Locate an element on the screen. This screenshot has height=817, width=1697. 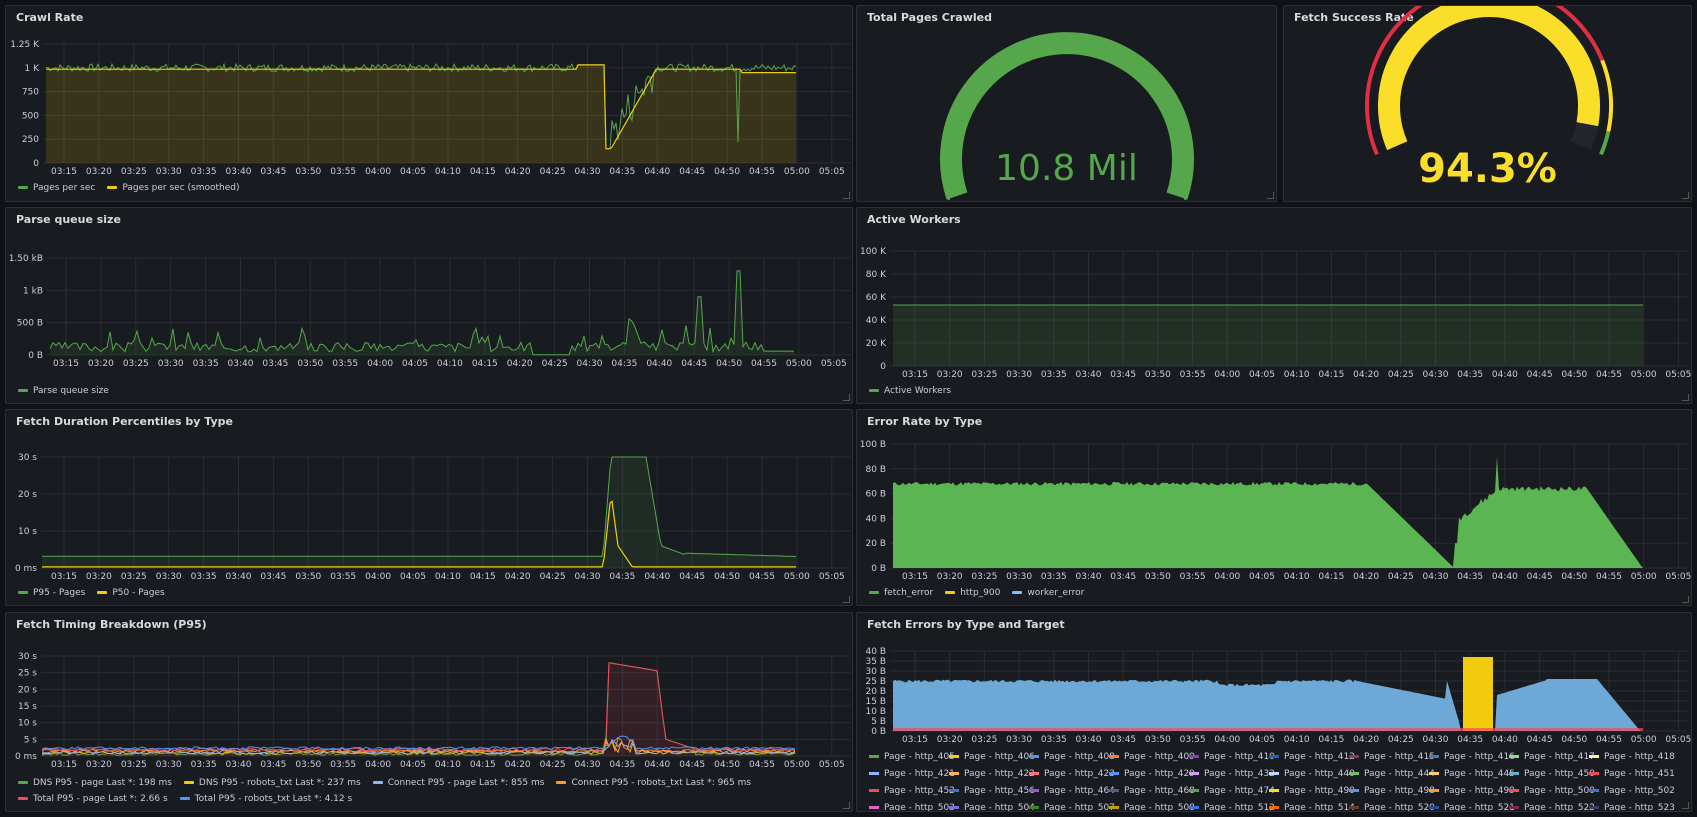
x-tick-label: 05:00 is located at coordinates (797, 172).